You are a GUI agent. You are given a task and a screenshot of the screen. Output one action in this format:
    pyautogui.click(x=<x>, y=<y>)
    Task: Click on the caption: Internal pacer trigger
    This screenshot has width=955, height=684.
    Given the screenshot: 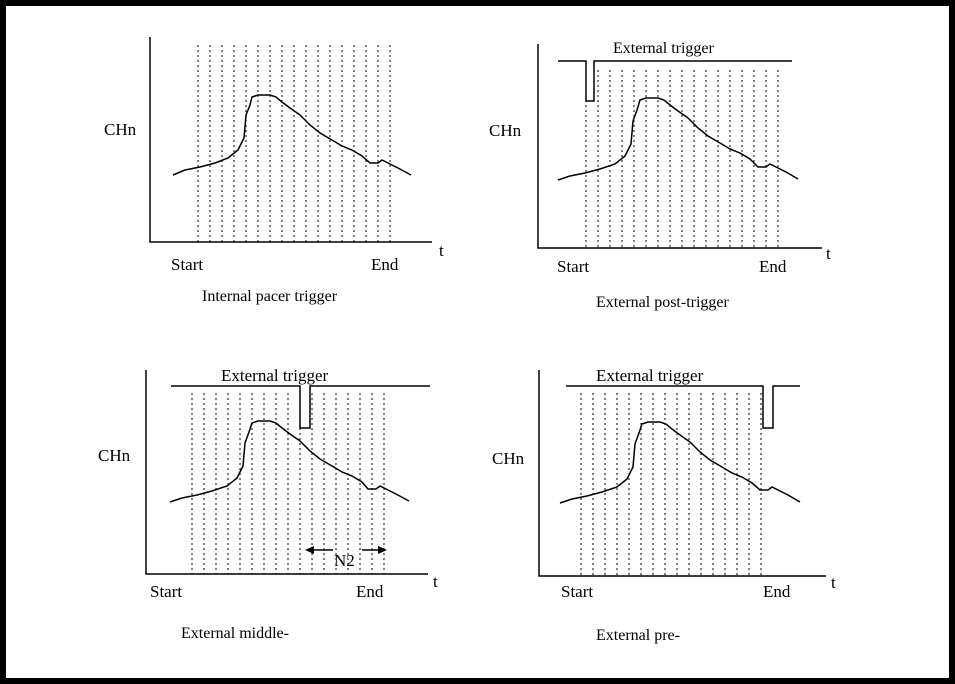 What is the action you would take?
    pyautogui.click(x=270, y=296)
    